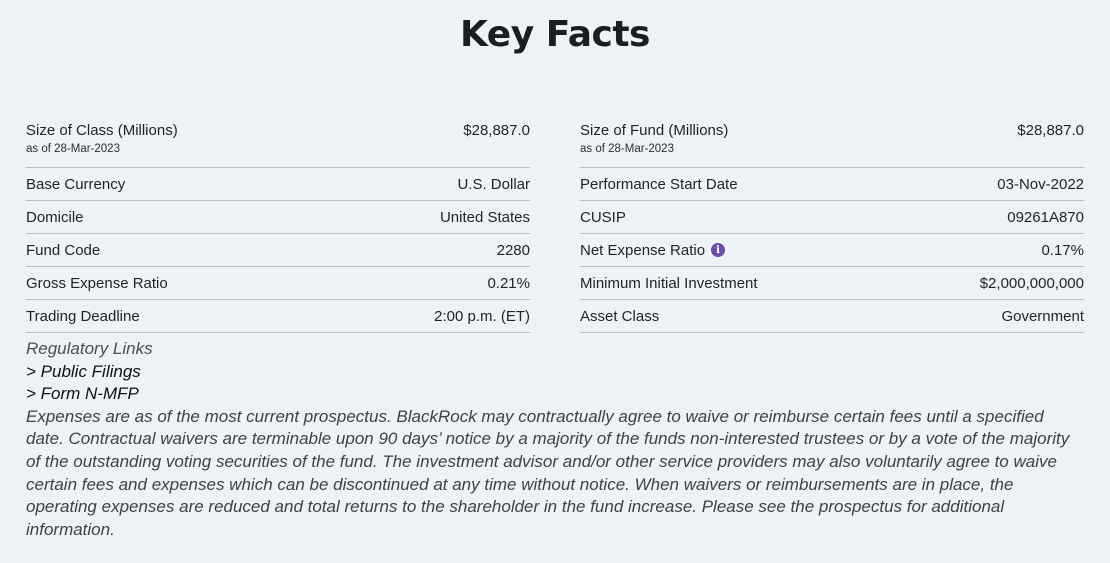 The image size is (1110, 563). What do you see at coordinates (278, 184) in the screenshot?
I see `table-row: Base Currency U.S. Dollar` at bounding box center [278, 184].